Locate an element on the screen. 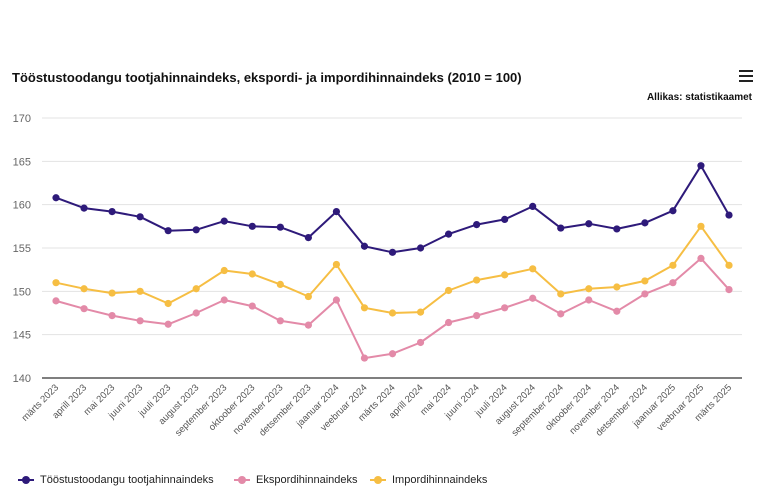 The width and height of the screenshot is (768, 491). legend-item-3: Impordihinnaindeks is located at coordinates (428, 480).